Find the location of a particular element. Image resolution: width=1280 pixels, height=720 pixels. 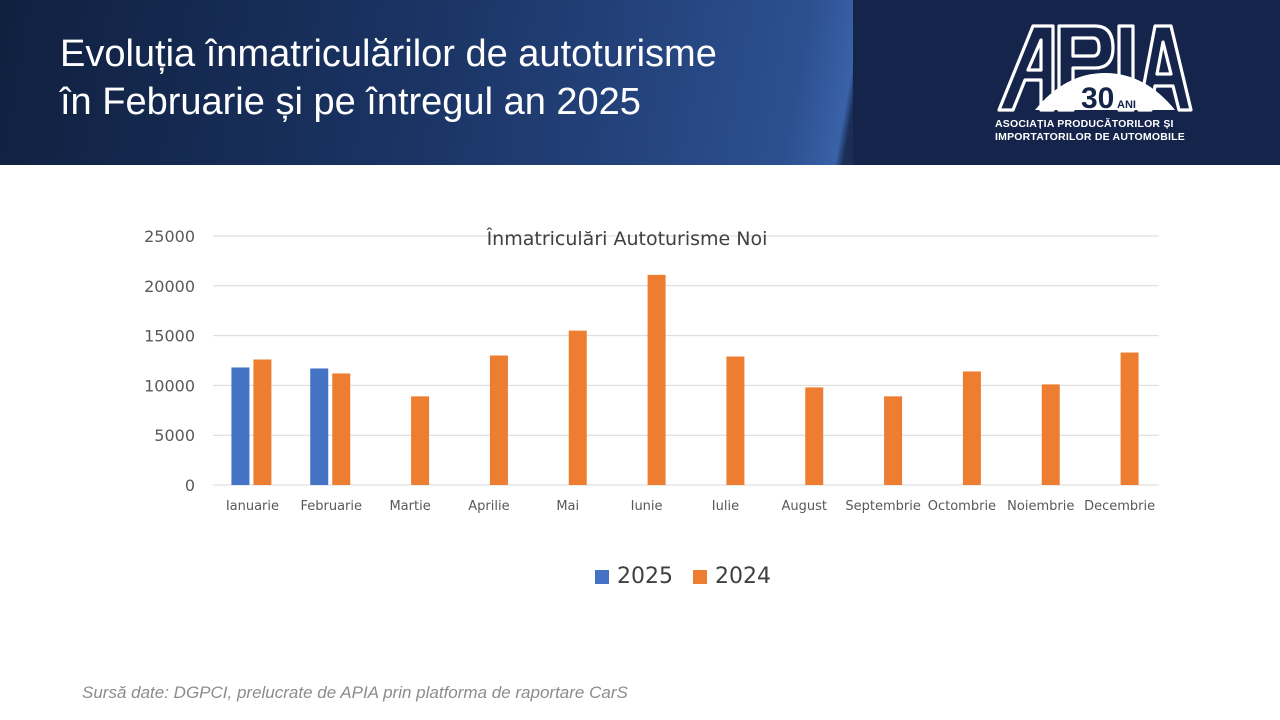

x-tick-label: August is located at coordinates (805, 506).